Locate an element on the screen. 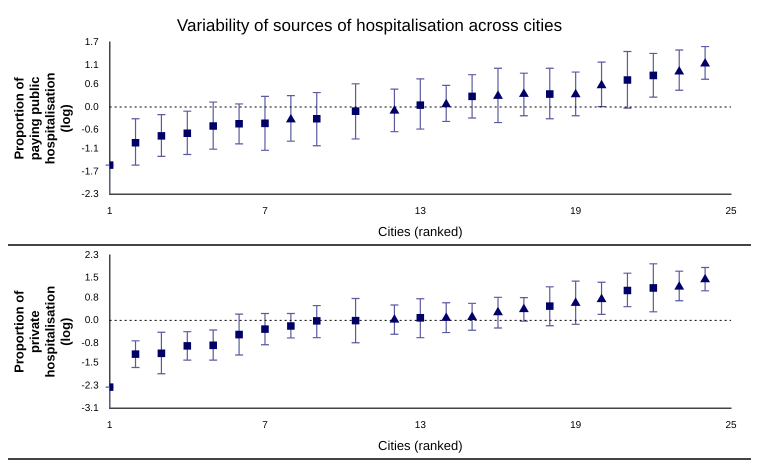 The width and height of the screenshot is (759, 468). y-tick-label: -0.6 is located at coordinates (90, 130).